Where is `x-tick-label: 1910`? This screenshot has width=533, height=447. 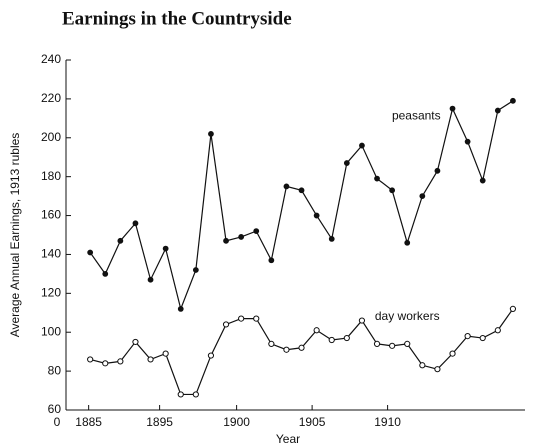
x-tick-label: 1910 is located at coordinates (387, 422).